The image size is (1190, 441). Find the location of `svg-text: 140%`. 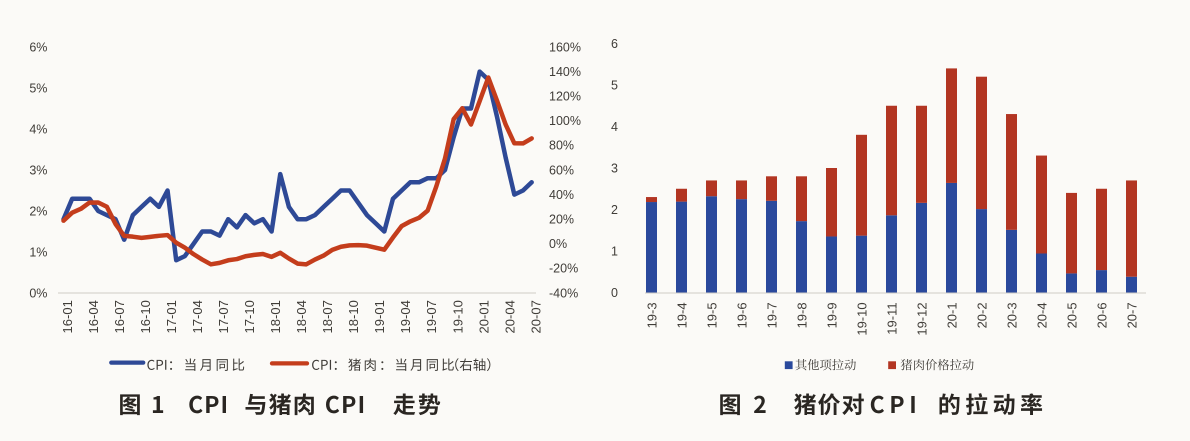

svg-text: 140% is located at coordinates (565, 72).